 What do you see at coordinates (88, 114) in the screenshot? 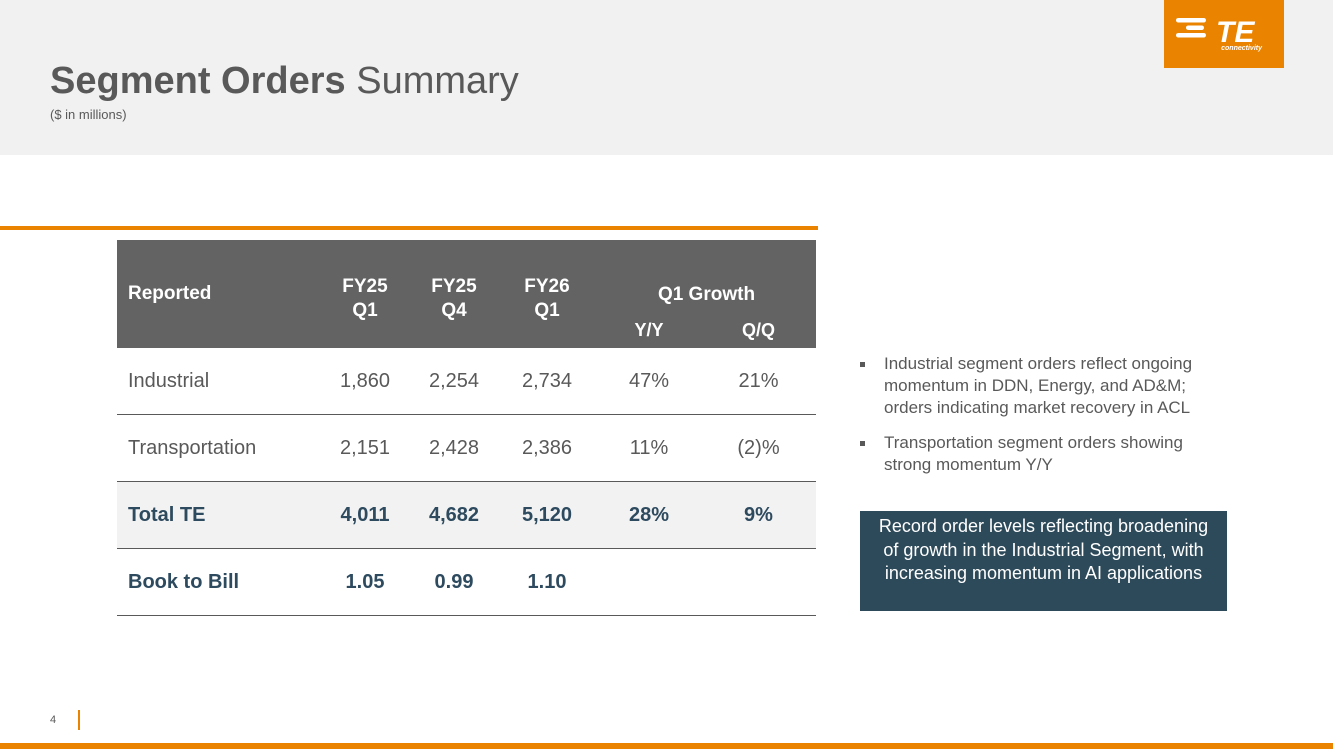
I see `page-subtitle: ($ in millions)` at bounding box center [88, 114].